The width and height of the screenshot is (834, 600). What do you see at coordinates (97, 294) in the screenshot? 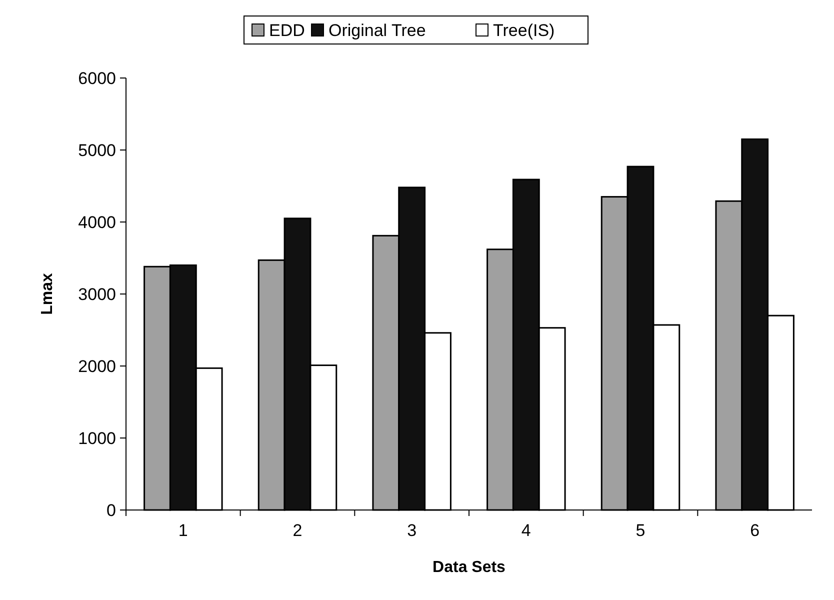
I see `y-tick-label: 3000` at bounding box center [97, 294].